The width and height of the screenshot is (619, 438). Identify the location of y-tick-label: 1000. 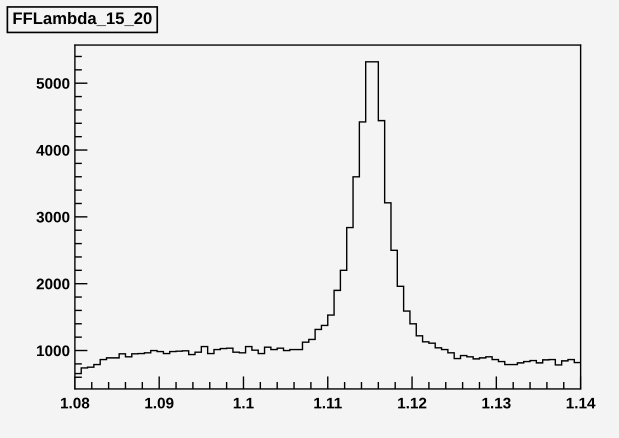
(53, 350).